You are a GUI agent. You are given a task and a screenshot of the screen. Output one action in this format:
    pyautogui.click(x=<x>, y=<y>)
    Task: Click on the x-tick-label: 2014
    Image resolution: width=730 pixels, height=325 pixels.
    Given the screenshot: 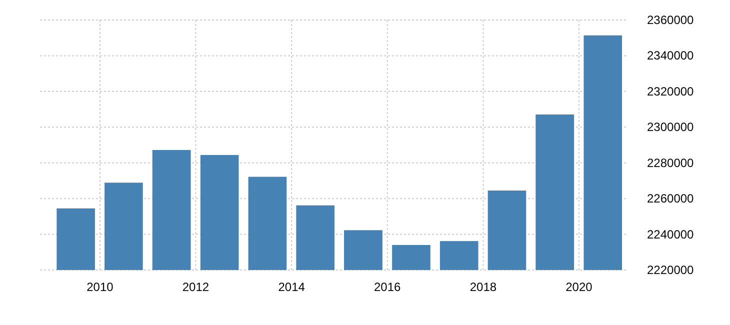 What is the action you would take?
    pyautogui.click(x=292, y=287)
    